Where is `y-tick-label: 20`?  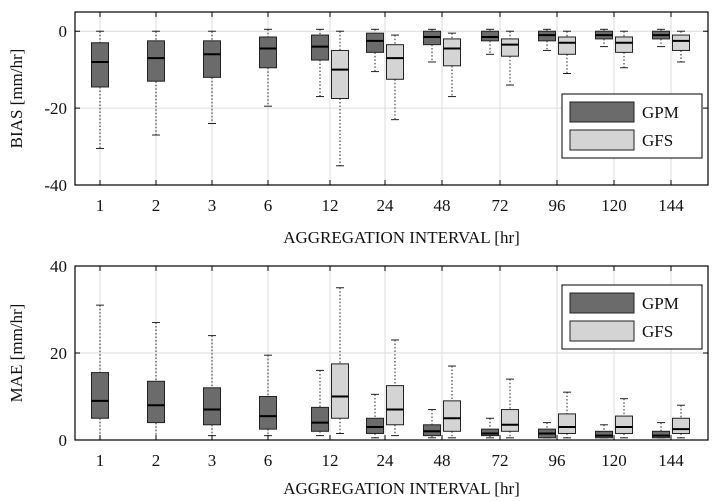 y-tick-label: 20 is located at coordinates (58, 353).